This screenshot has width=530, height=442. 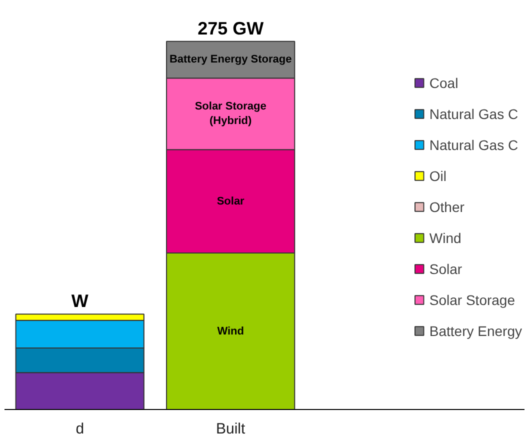 I want to click on x-tick-label: d, so click(x=80, y=429).